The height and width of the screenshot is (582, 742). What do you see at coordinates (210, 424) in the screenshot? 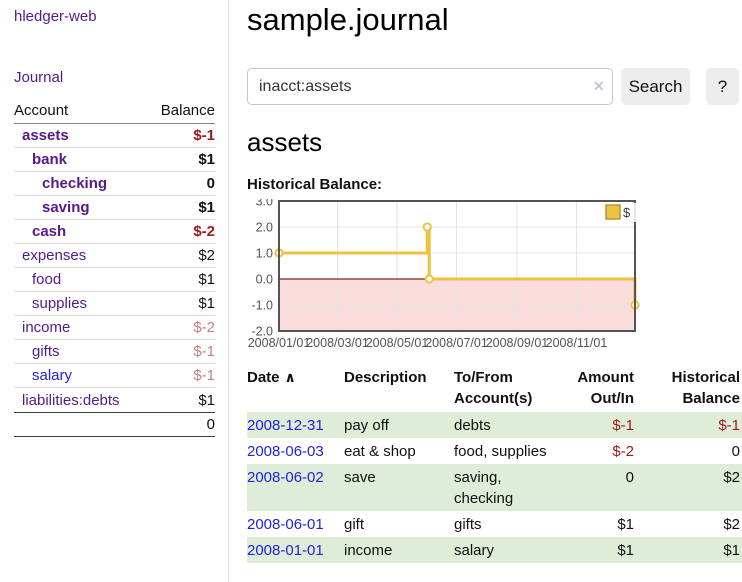
I see `total-balance-value: 0` at bounding box center [210, 424].